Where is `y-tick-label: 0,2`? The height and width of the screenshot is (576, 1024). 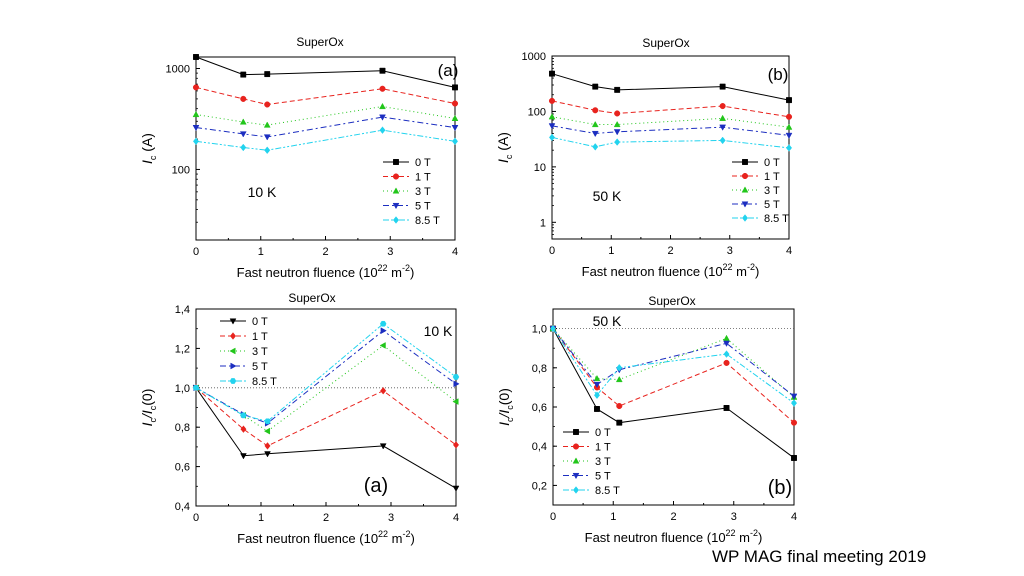 y-tick-label: 0,2 is located at coordinates (539, 486).